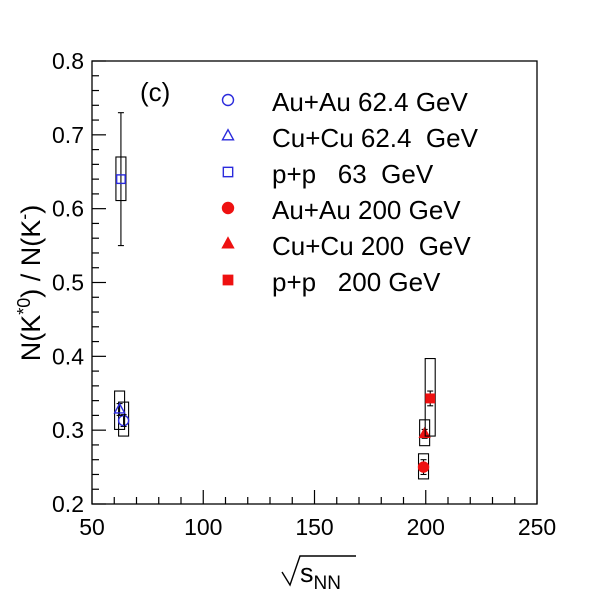 This screenshot has width=598, height=600. Describe the element at coordinates (155, 92) in the screenshot. I see `panel-label: (c)` at that location.